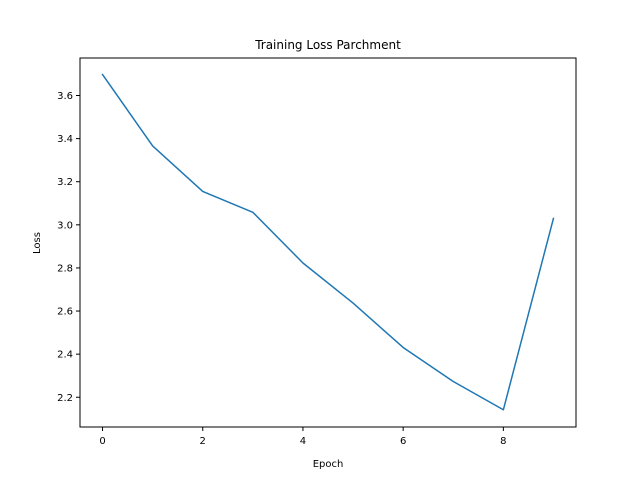  Describe the element at coordinates (65, 182) in the screenshot. I see `y-tick-label: 3.2` at that location.